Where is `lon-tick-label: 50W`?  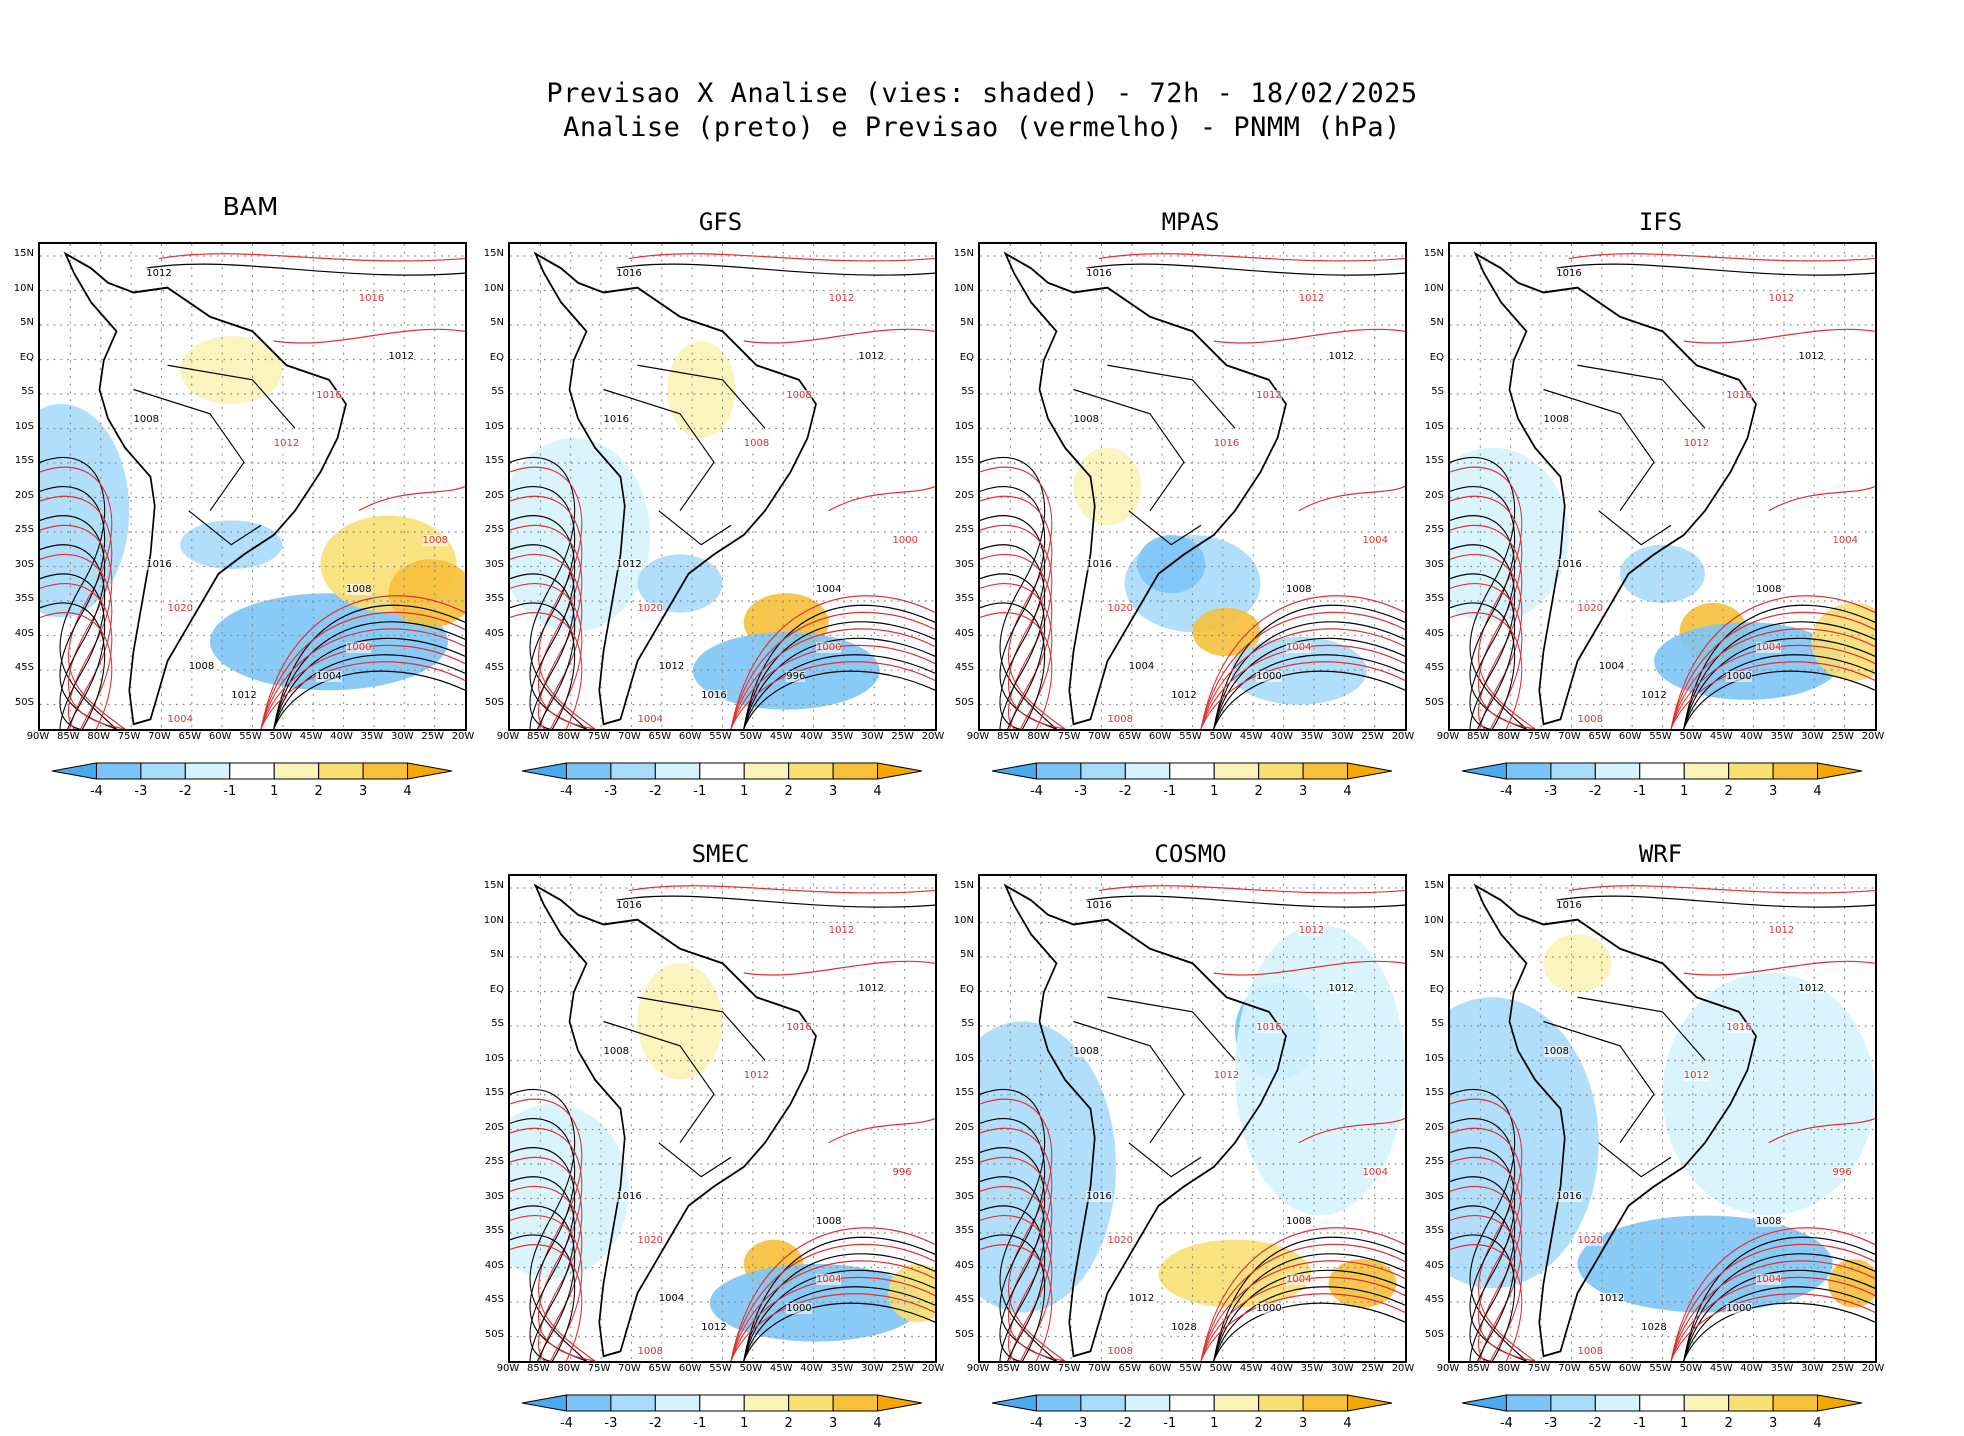
lon-tick-label: 50W is located at coordinates (751, 736).